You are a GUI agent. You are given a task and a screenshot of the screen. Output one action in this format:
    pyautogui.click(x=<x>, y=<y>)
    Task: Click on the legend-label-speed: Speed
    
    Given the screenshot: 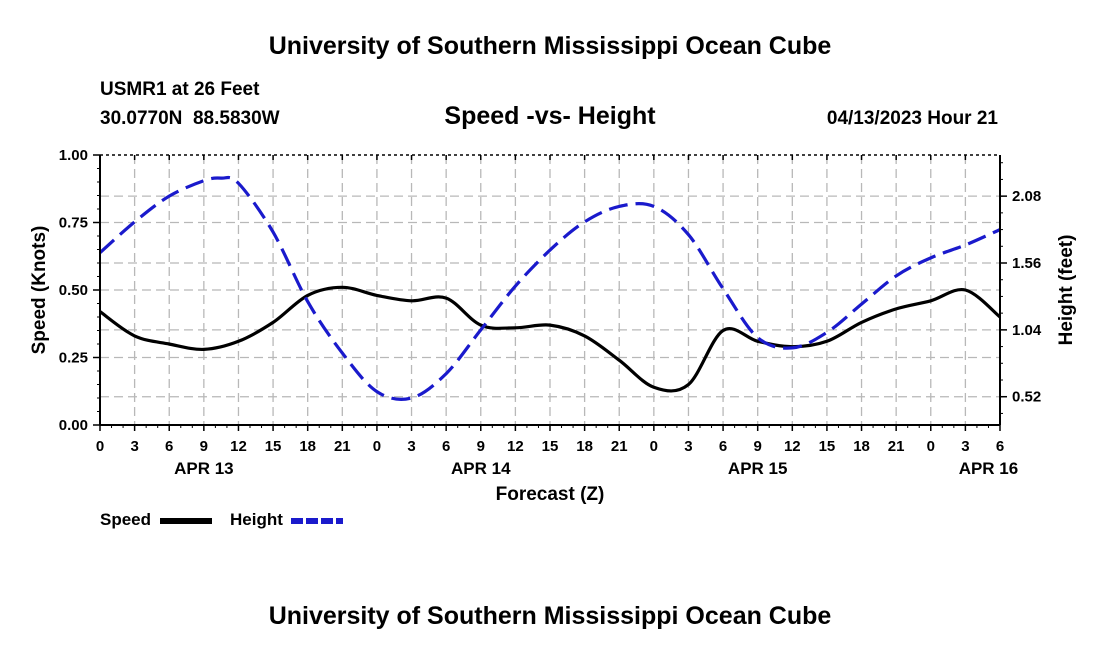 What is the action you would take?
    pyautogui.click(x=125, y=519)
    